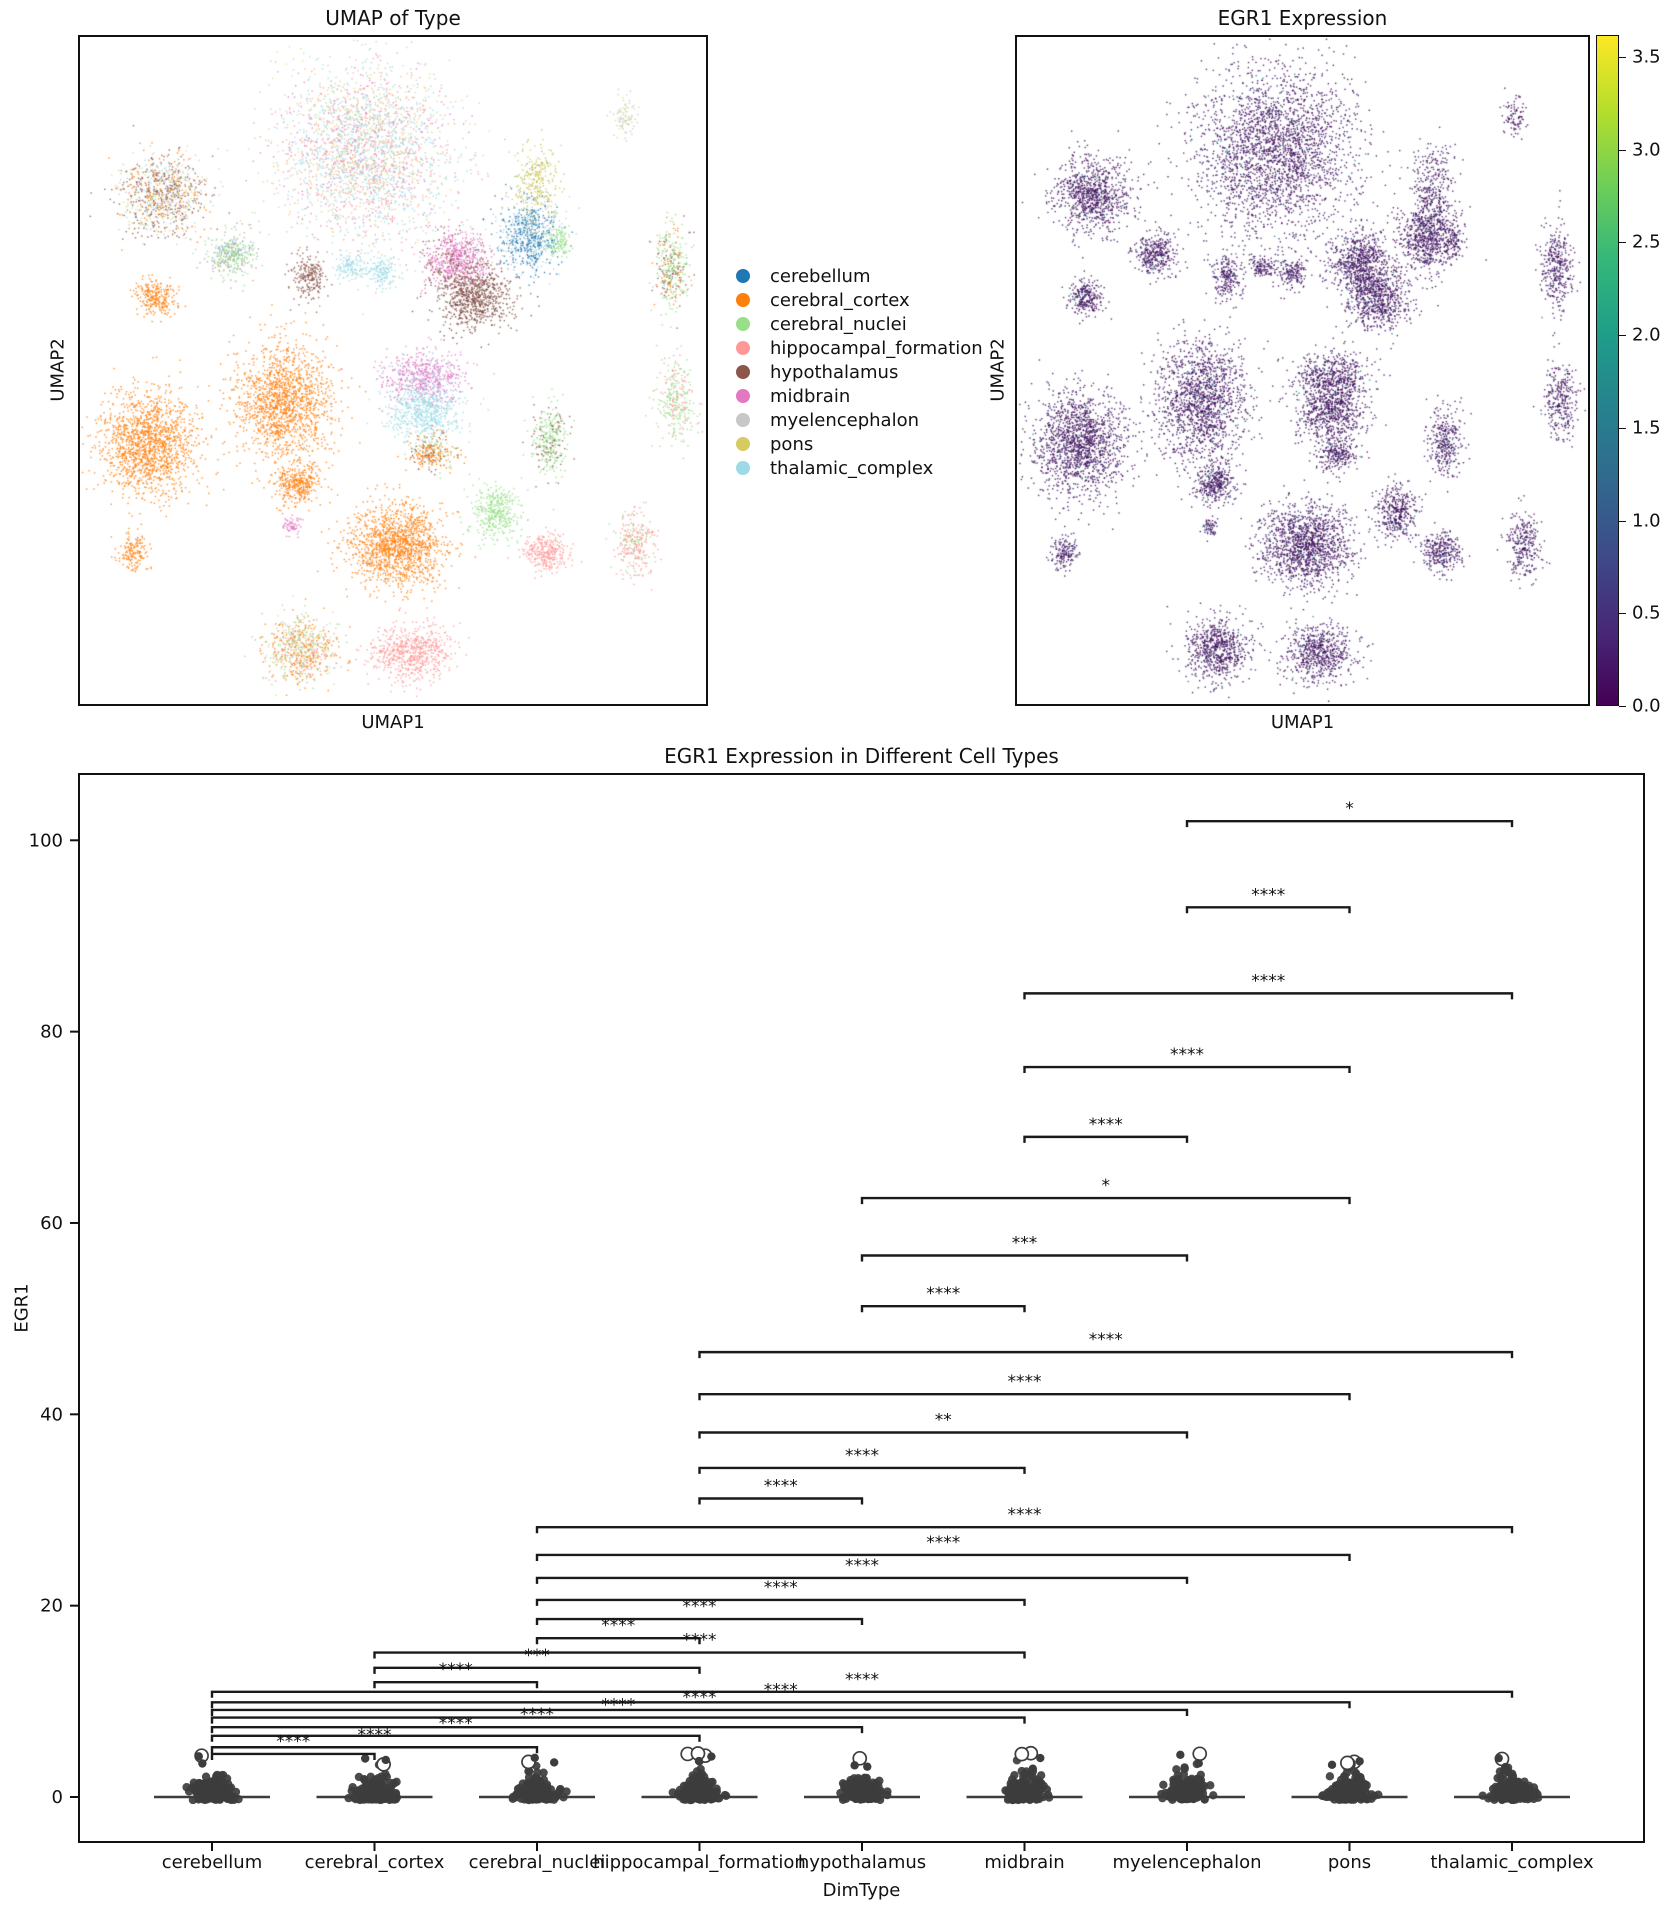  Describe the element at coordinates (1646, 706) in the screenshot. I see `colorbar-tick-label: 0.0` at that location.